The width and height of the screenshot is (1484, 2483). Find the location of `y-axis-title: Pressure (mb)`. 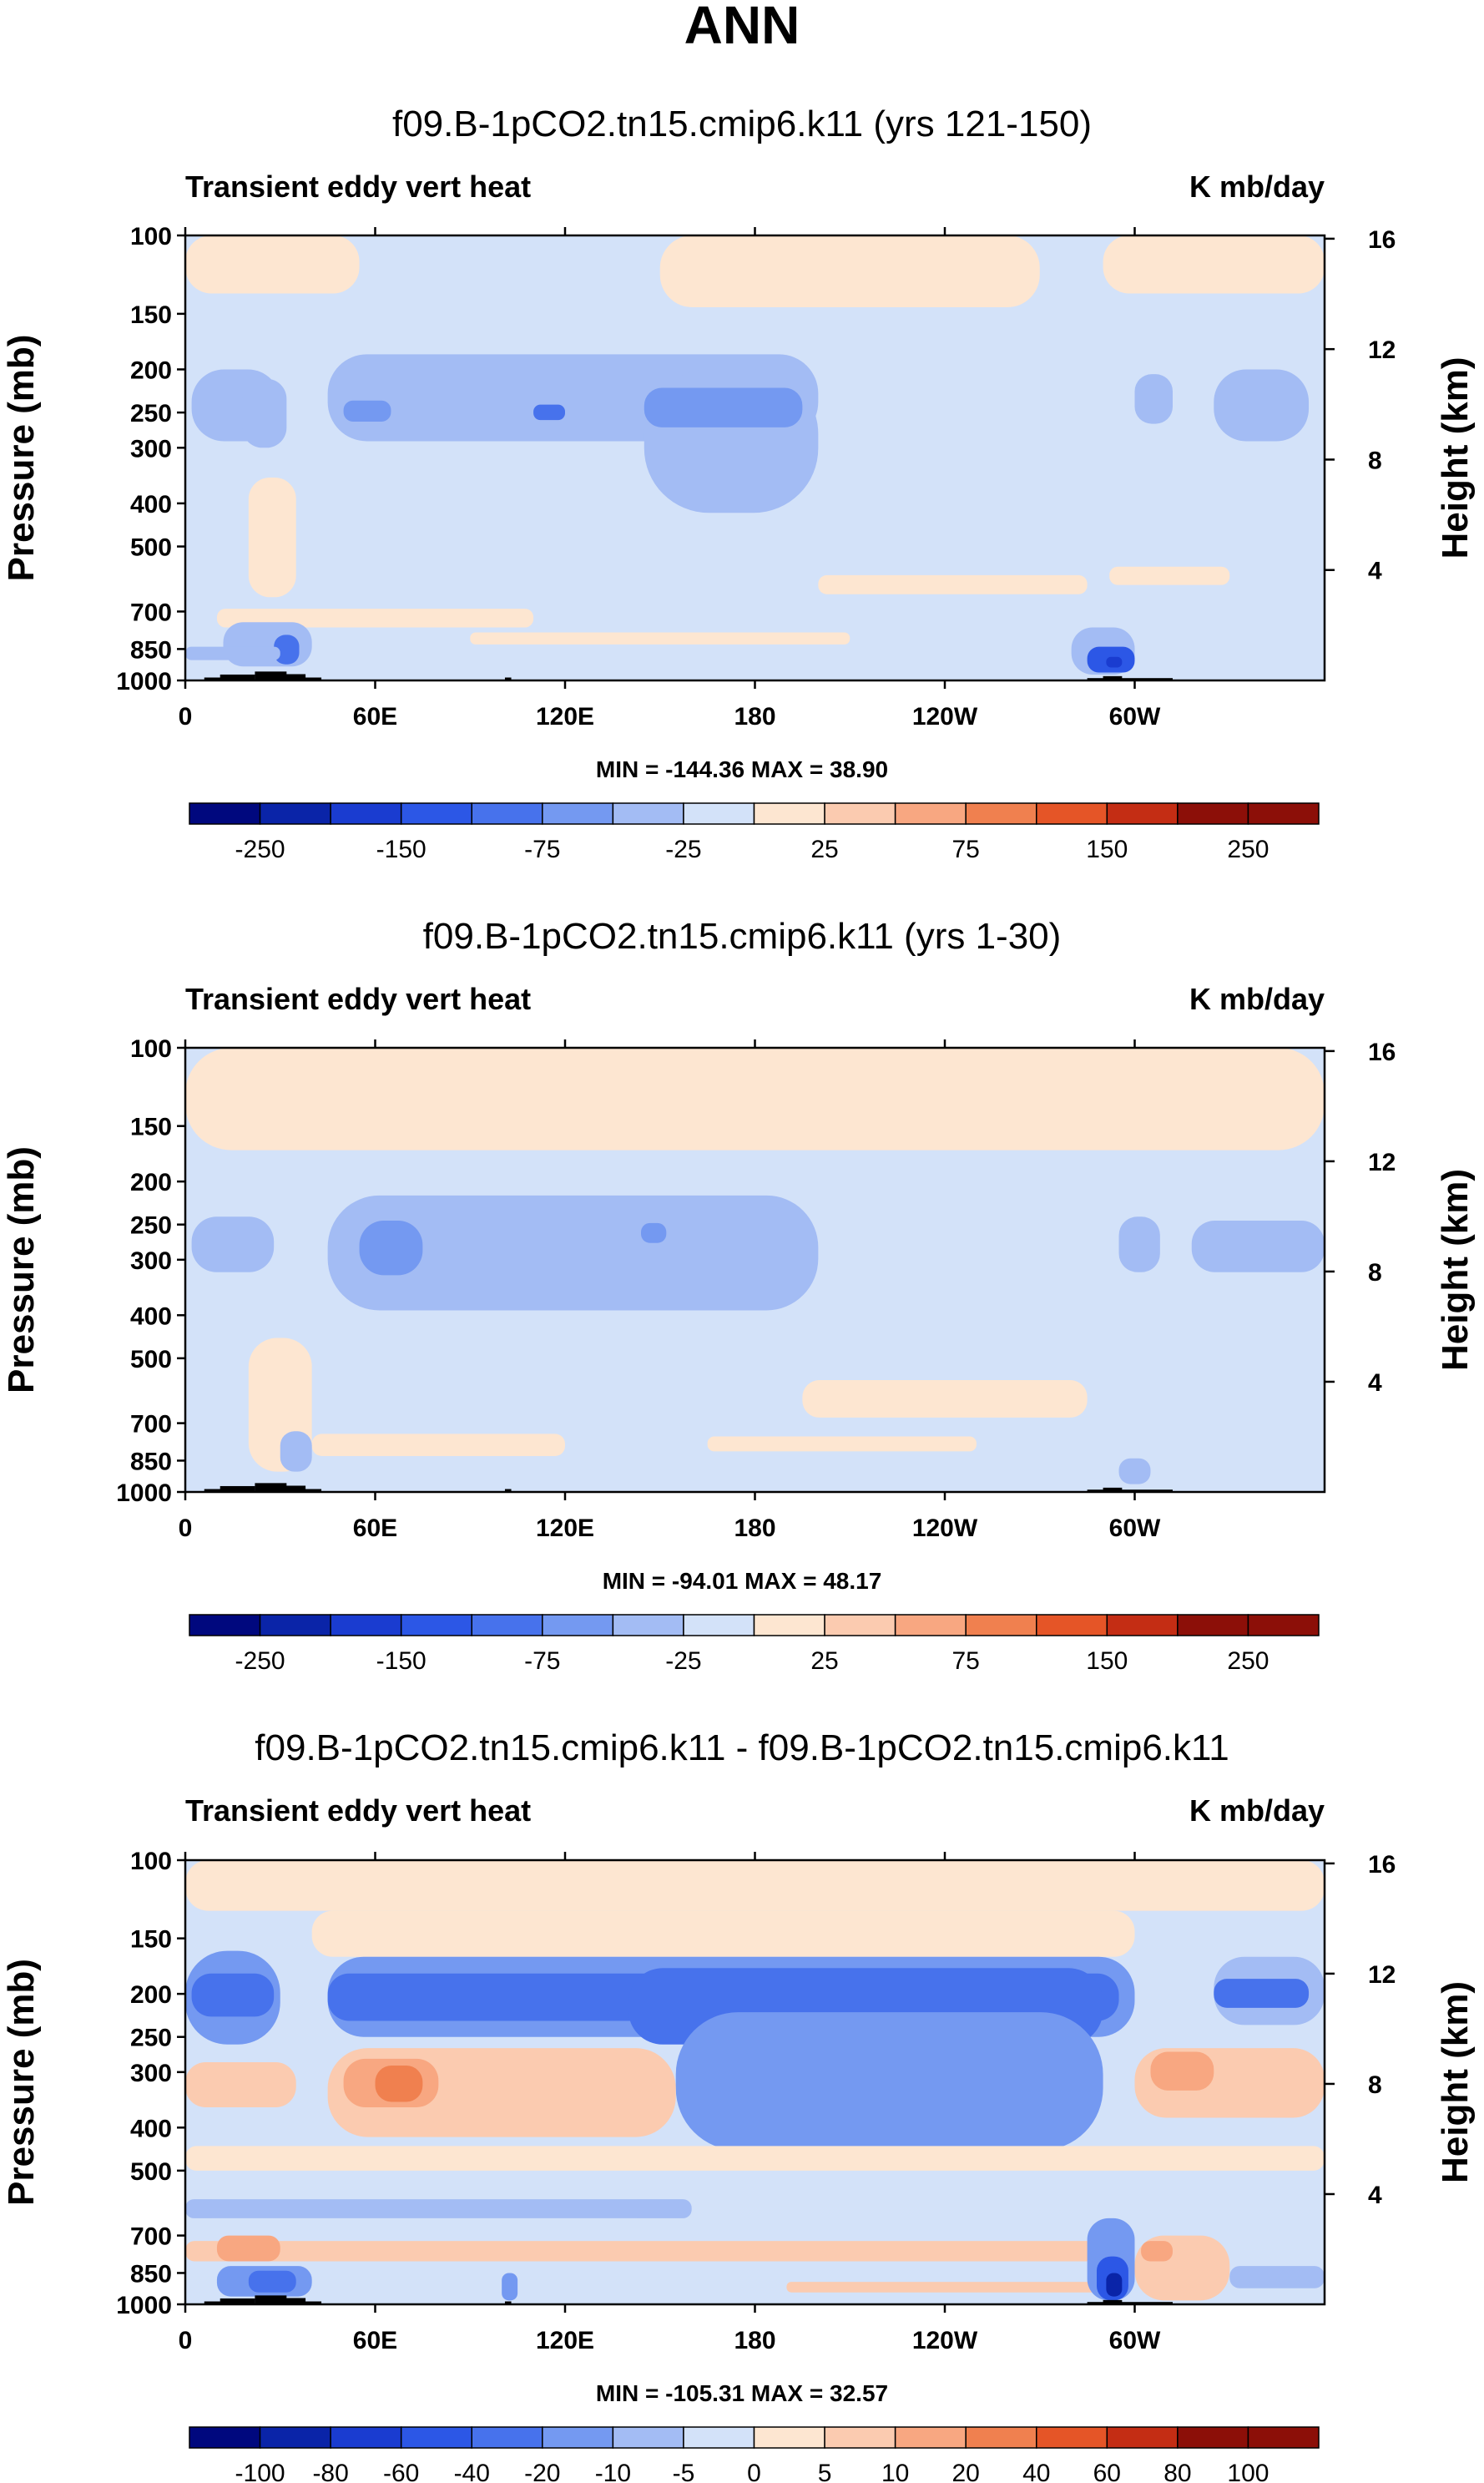

y-axis-title: Pressure (mb) is located at coordinates (21, 2082).